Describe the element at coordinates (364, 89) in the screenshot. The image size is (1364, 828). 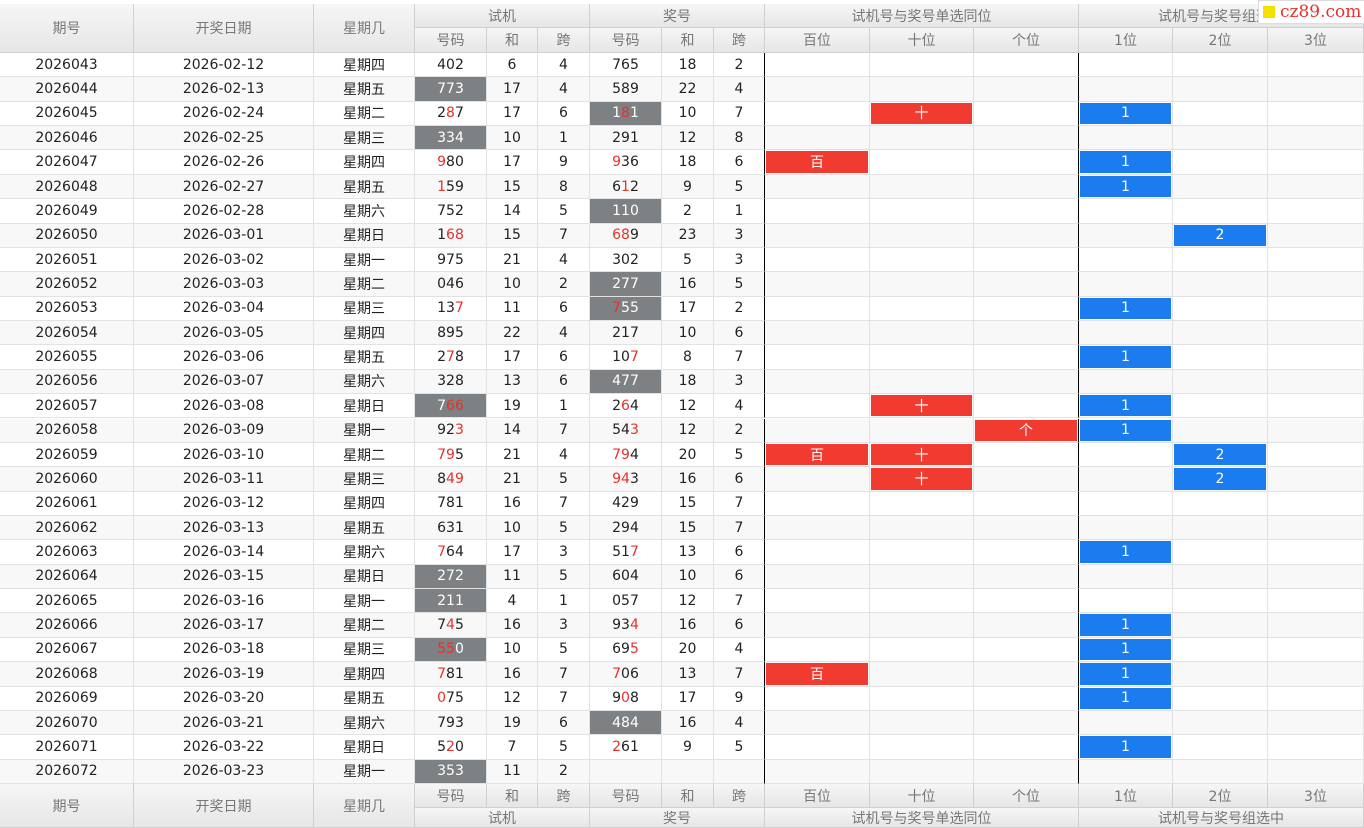
I see `table-cell: 星期五` at that location.